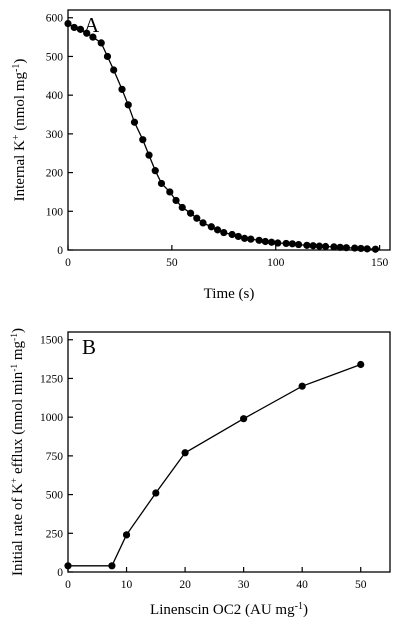 The height and width of the screenshot is (627, 400). I want to click on panel-a-y-axis-title: Internal K+ (nmol mg-1), so click(20, 130).